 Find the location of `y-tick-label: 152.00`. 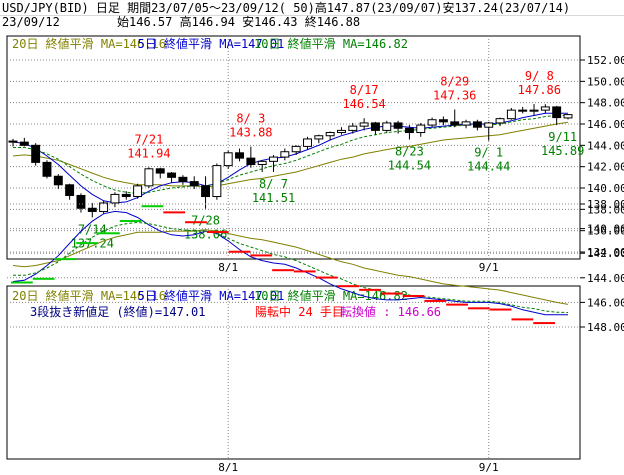

y-tick-label: 152.00 is located at coordinates (605, 60).